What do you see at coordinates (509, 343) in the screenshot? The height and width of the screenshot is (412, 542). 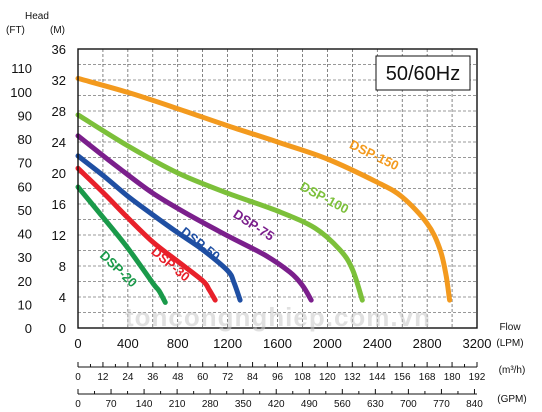 I see `flow-unit-lpm: (LPM)` at bounding box center [509, 343].